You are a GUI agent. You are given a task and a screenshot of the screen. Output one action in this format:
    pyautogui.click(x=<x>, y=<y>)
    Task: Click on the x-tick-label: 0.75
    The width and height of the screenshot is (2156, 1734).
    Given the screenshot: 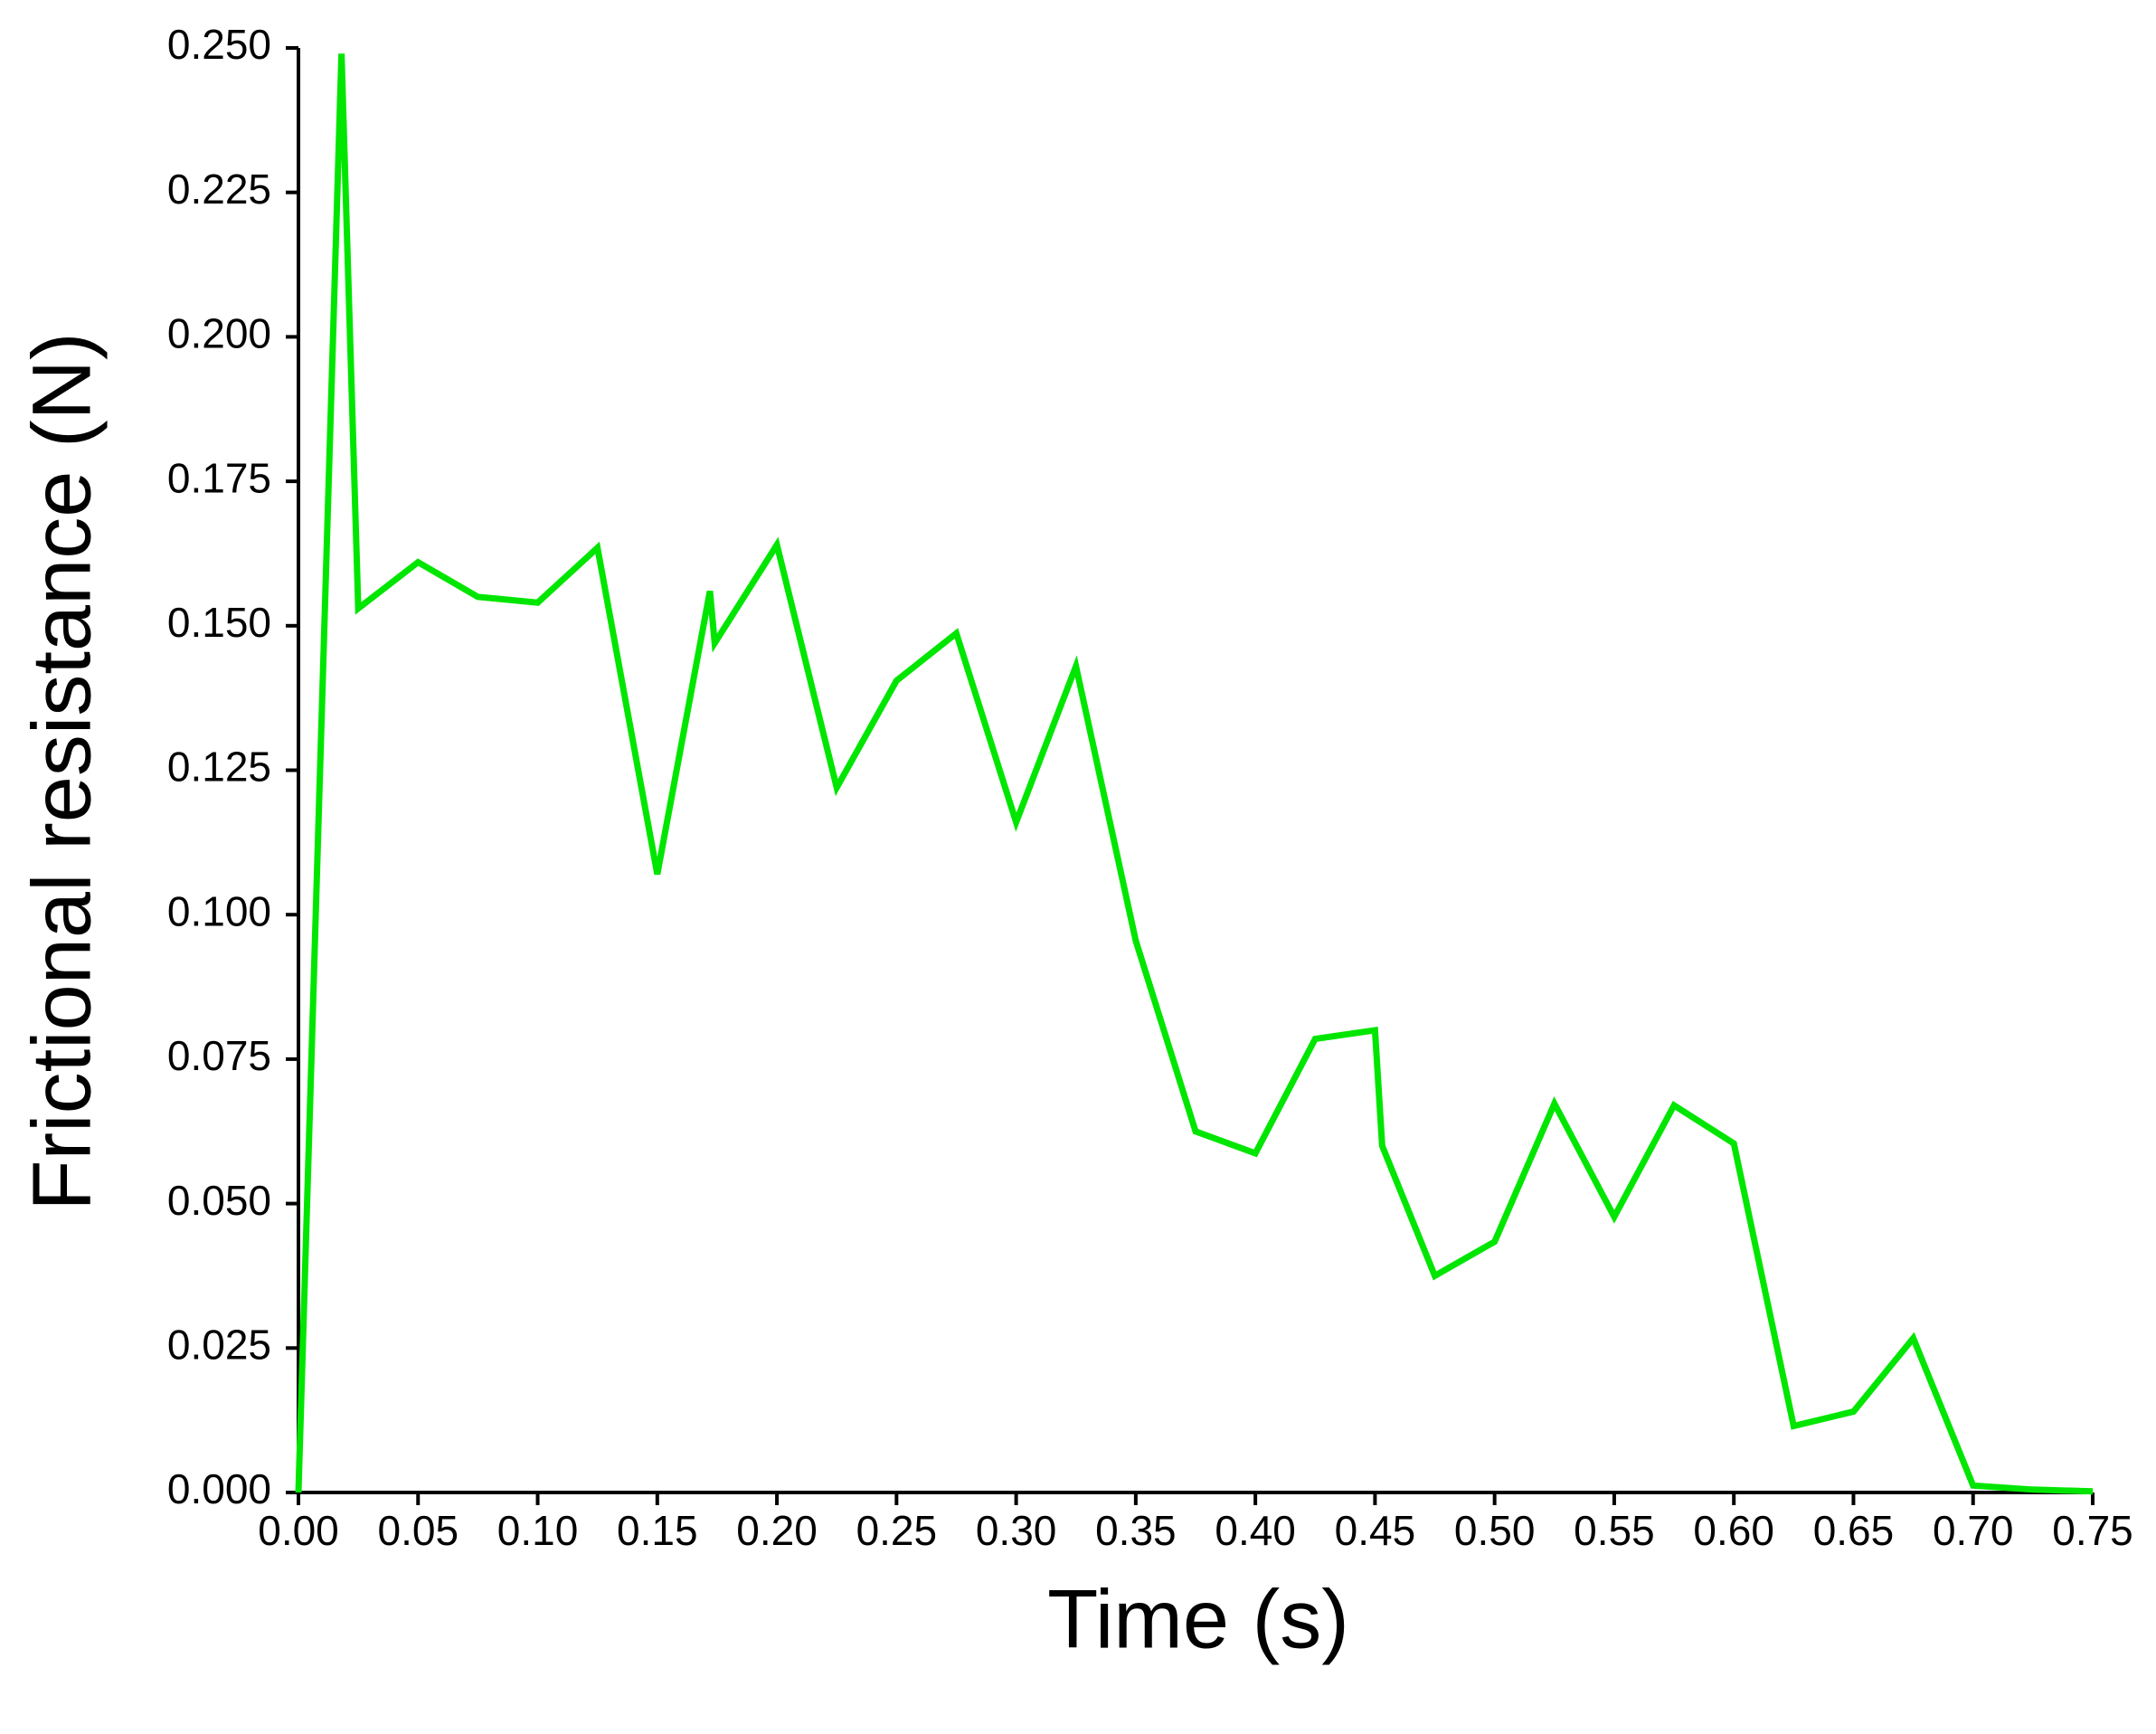 What is the action you would take?
    pyautogui.click(x=2092, y=1530)
    